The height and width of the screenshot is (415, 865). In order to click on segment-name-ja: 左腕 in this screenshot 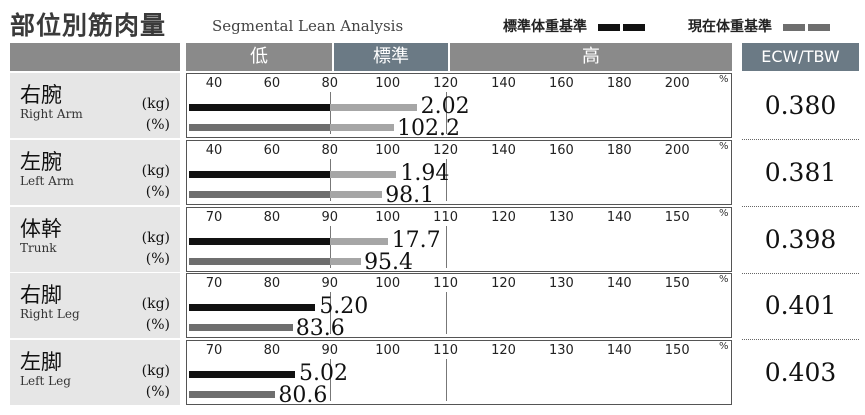, I will do `click(41, 162)`.